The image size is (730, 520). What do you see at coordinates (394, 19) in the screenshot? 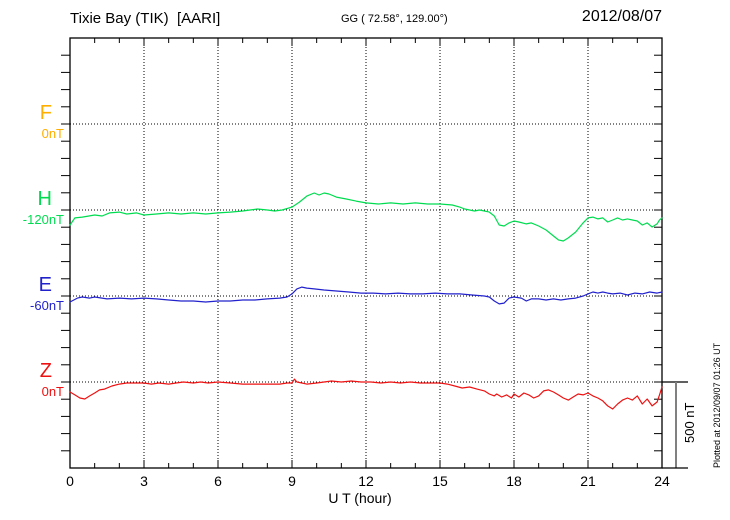
I see `geographic-coordinates: GG ( 72.58°, 129.00°)` at bounding box center [394, 19].